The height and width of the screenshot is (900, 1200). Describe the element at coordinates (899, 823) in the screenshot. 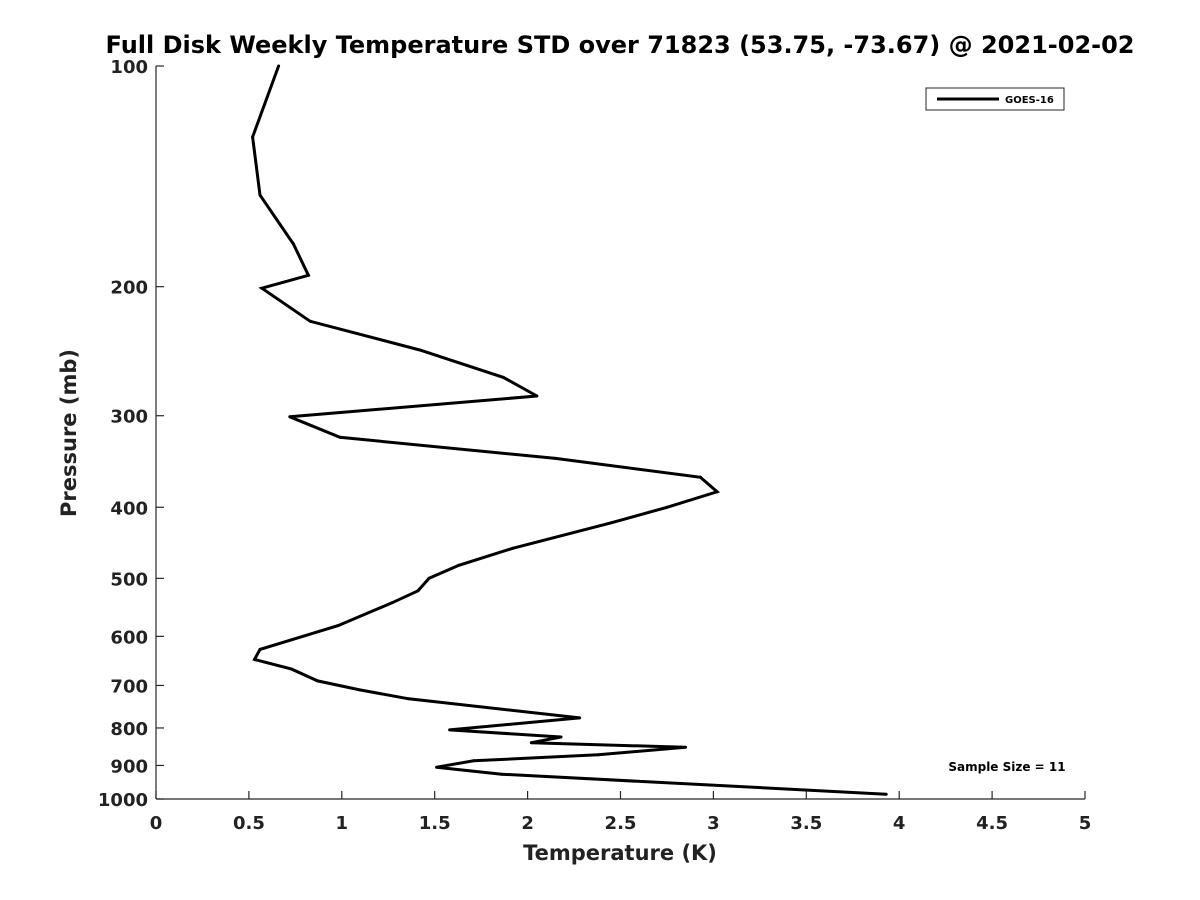

I see `x-tick-label: 4` at that location.